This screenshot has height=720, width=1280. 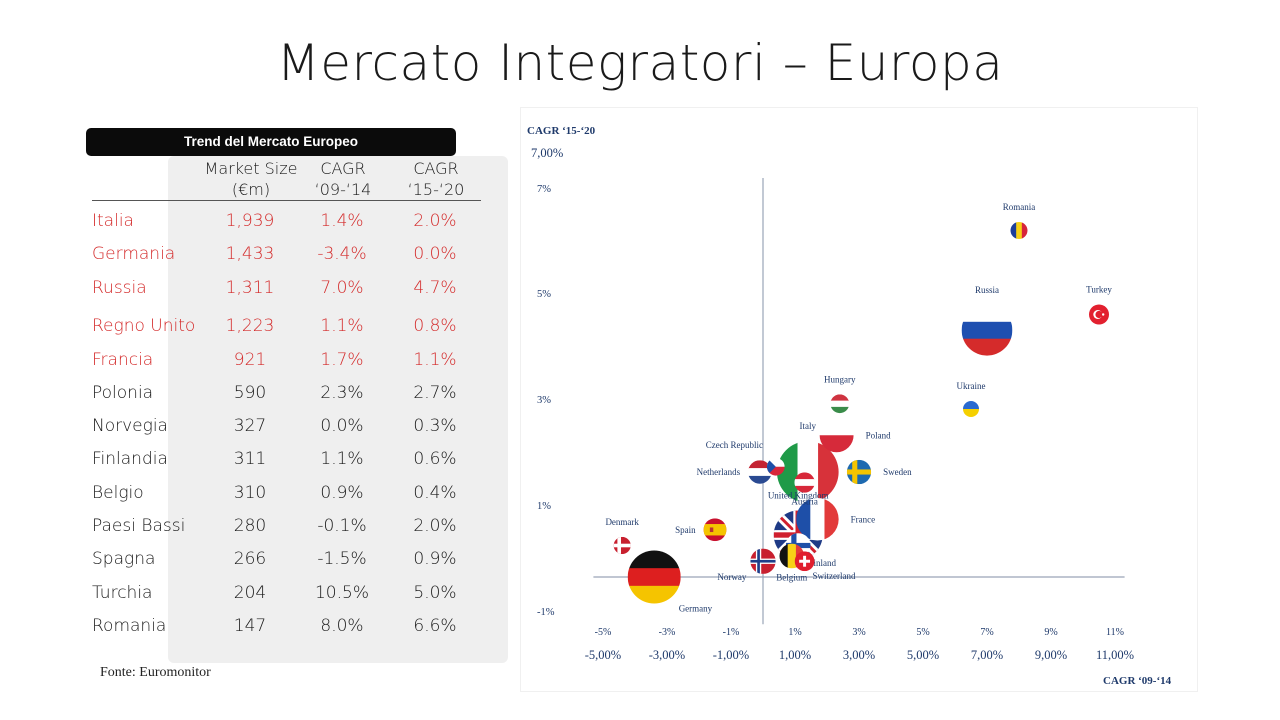 What do you see at coordinates (130, 459) in the screenshot?
I see `country-name: Finlandia` at bounding box center [130, 459].